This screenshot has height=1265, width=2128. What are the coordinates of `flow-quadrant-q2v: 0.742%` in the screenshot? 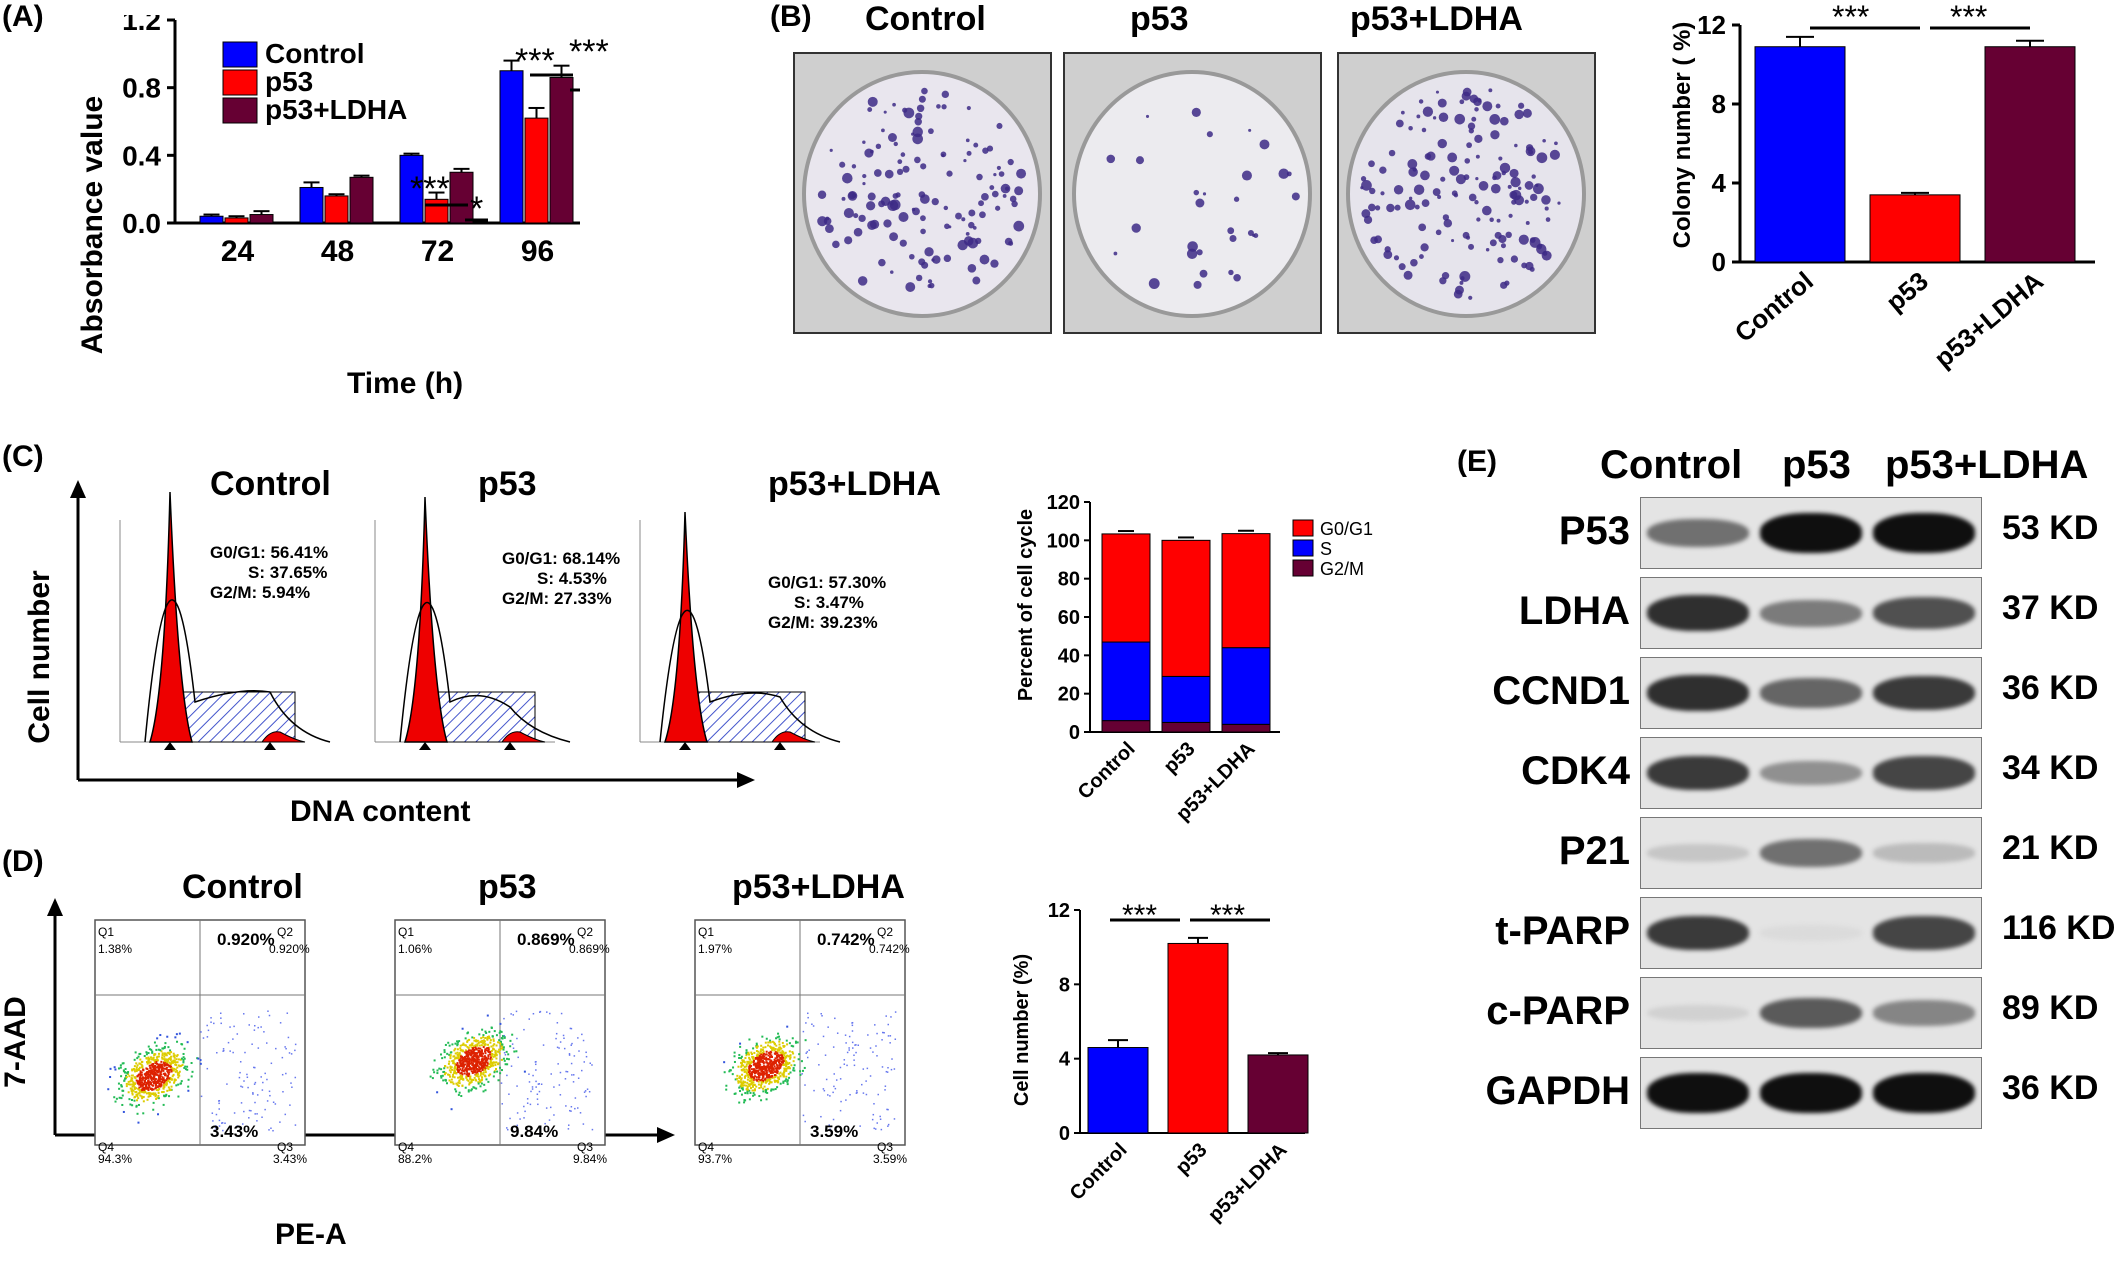 It's located at (889, 949).